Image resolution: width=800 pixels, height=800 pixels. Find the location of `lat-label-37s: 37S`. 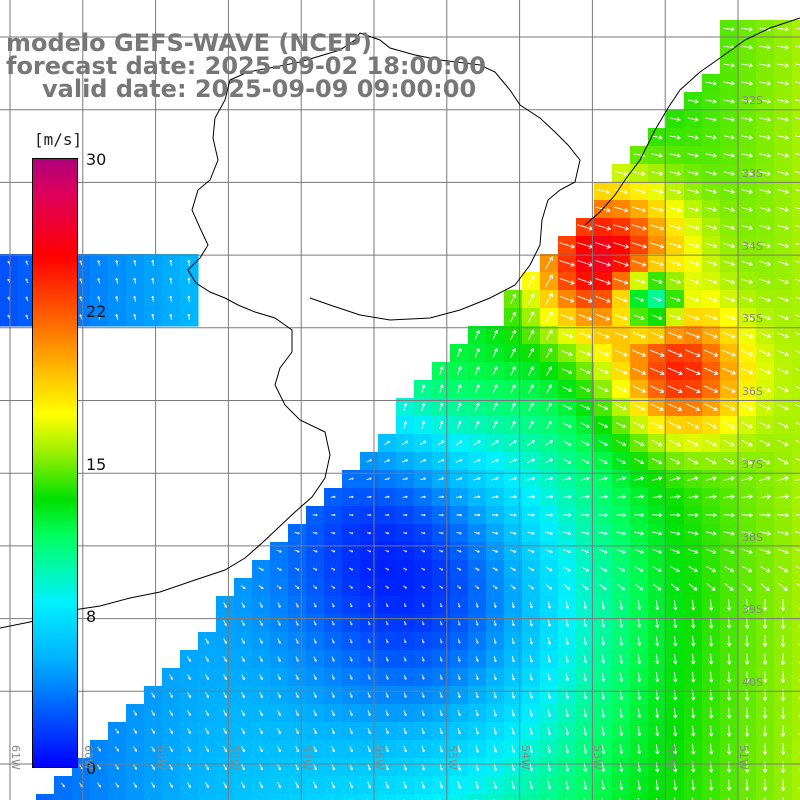

lat-label-37s: 37S is located at coordinates (752, 464).